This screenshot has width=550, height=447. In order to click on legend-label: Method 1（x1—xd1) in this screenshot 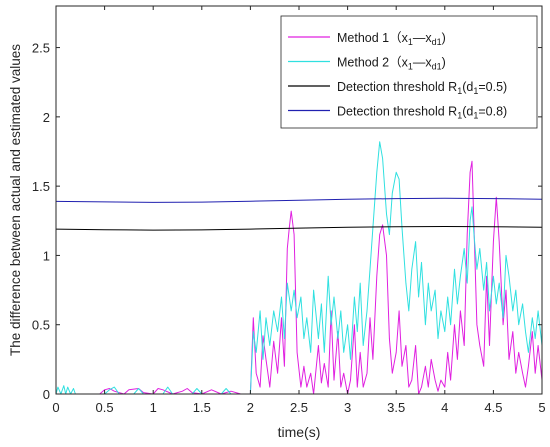, I will do `click(391, 39)`.